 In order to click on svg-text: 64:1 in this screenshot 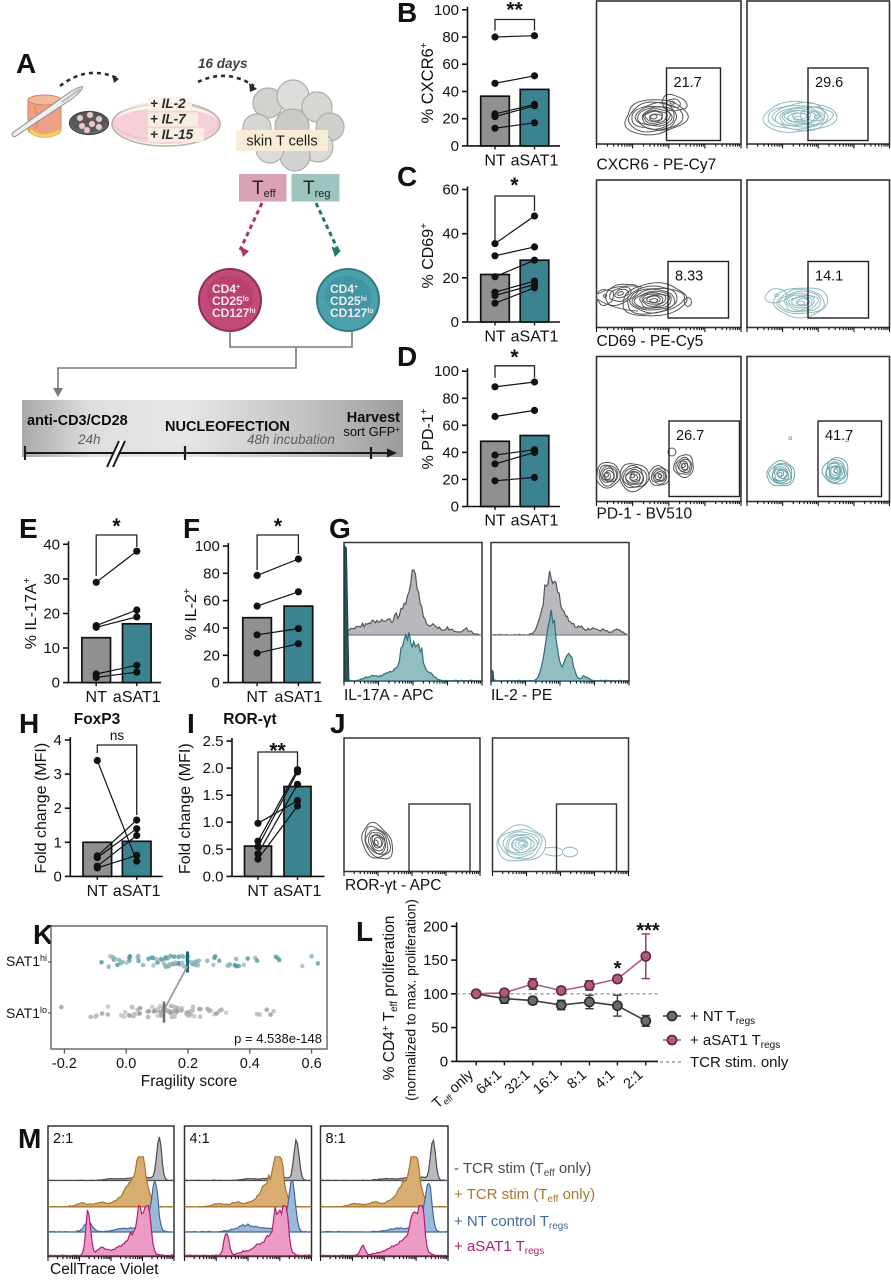, I will do `click(489, 1082)`.